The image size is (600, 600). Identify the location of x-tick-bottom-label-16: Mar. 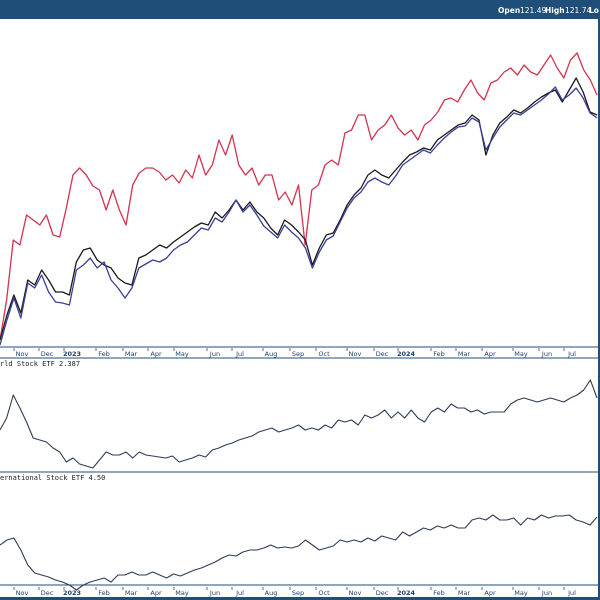
(464, 593).